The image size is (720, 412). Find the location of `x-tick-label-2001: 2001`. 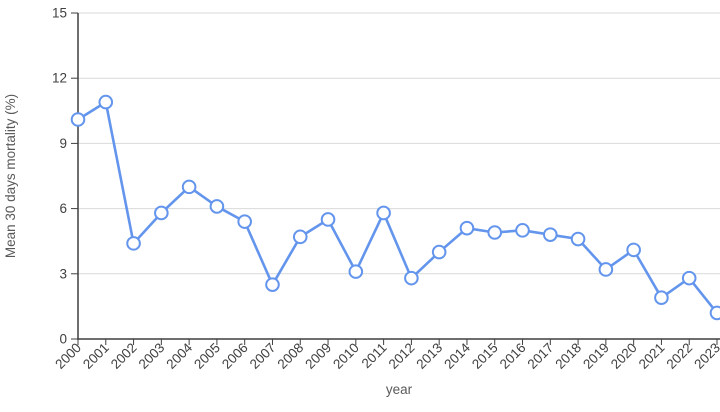

x-tick-label-2001: 2001 is located at coordinates (96, 356).